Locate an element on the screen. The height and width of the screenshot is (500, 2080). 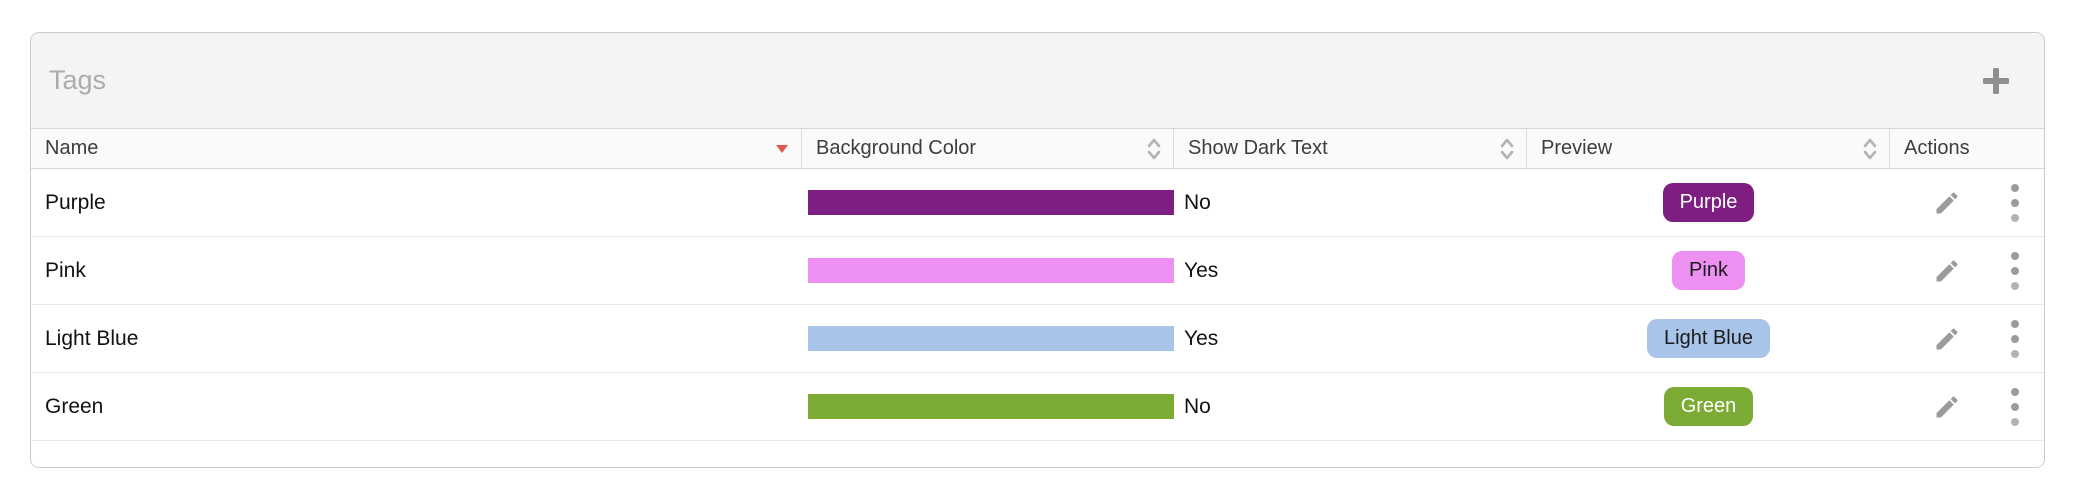
tag-name-cell: Pink is located at coordinates (416, 270).